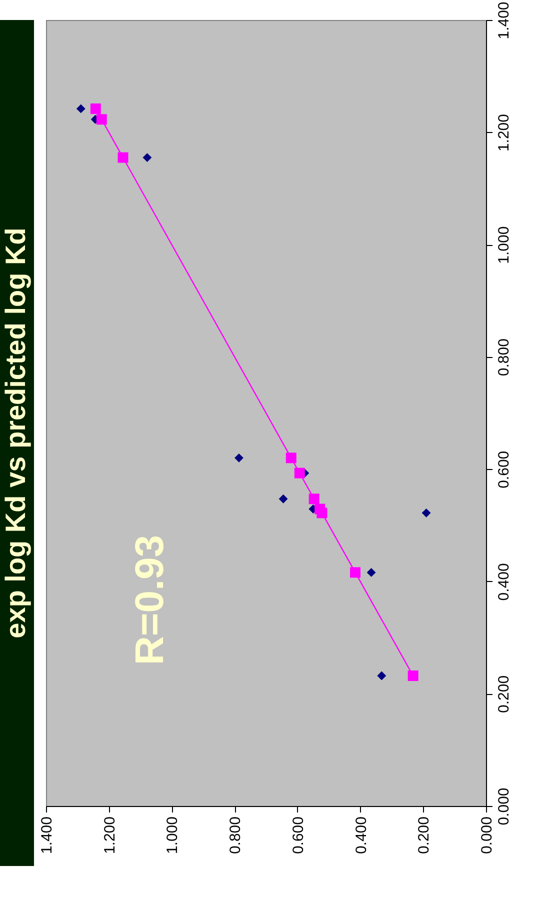  What do you see at coordinates (47, 835) in the screenshot?
I see `x-tick-label: 1.400` at bounding box center [47, 835].